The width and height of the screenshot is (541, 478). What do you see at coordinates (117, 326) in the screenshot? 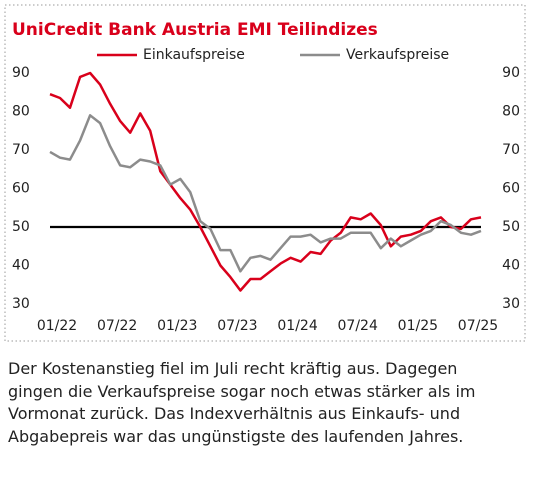
I see `x-tick-label: 07/22` at bounding box center [117, 326].